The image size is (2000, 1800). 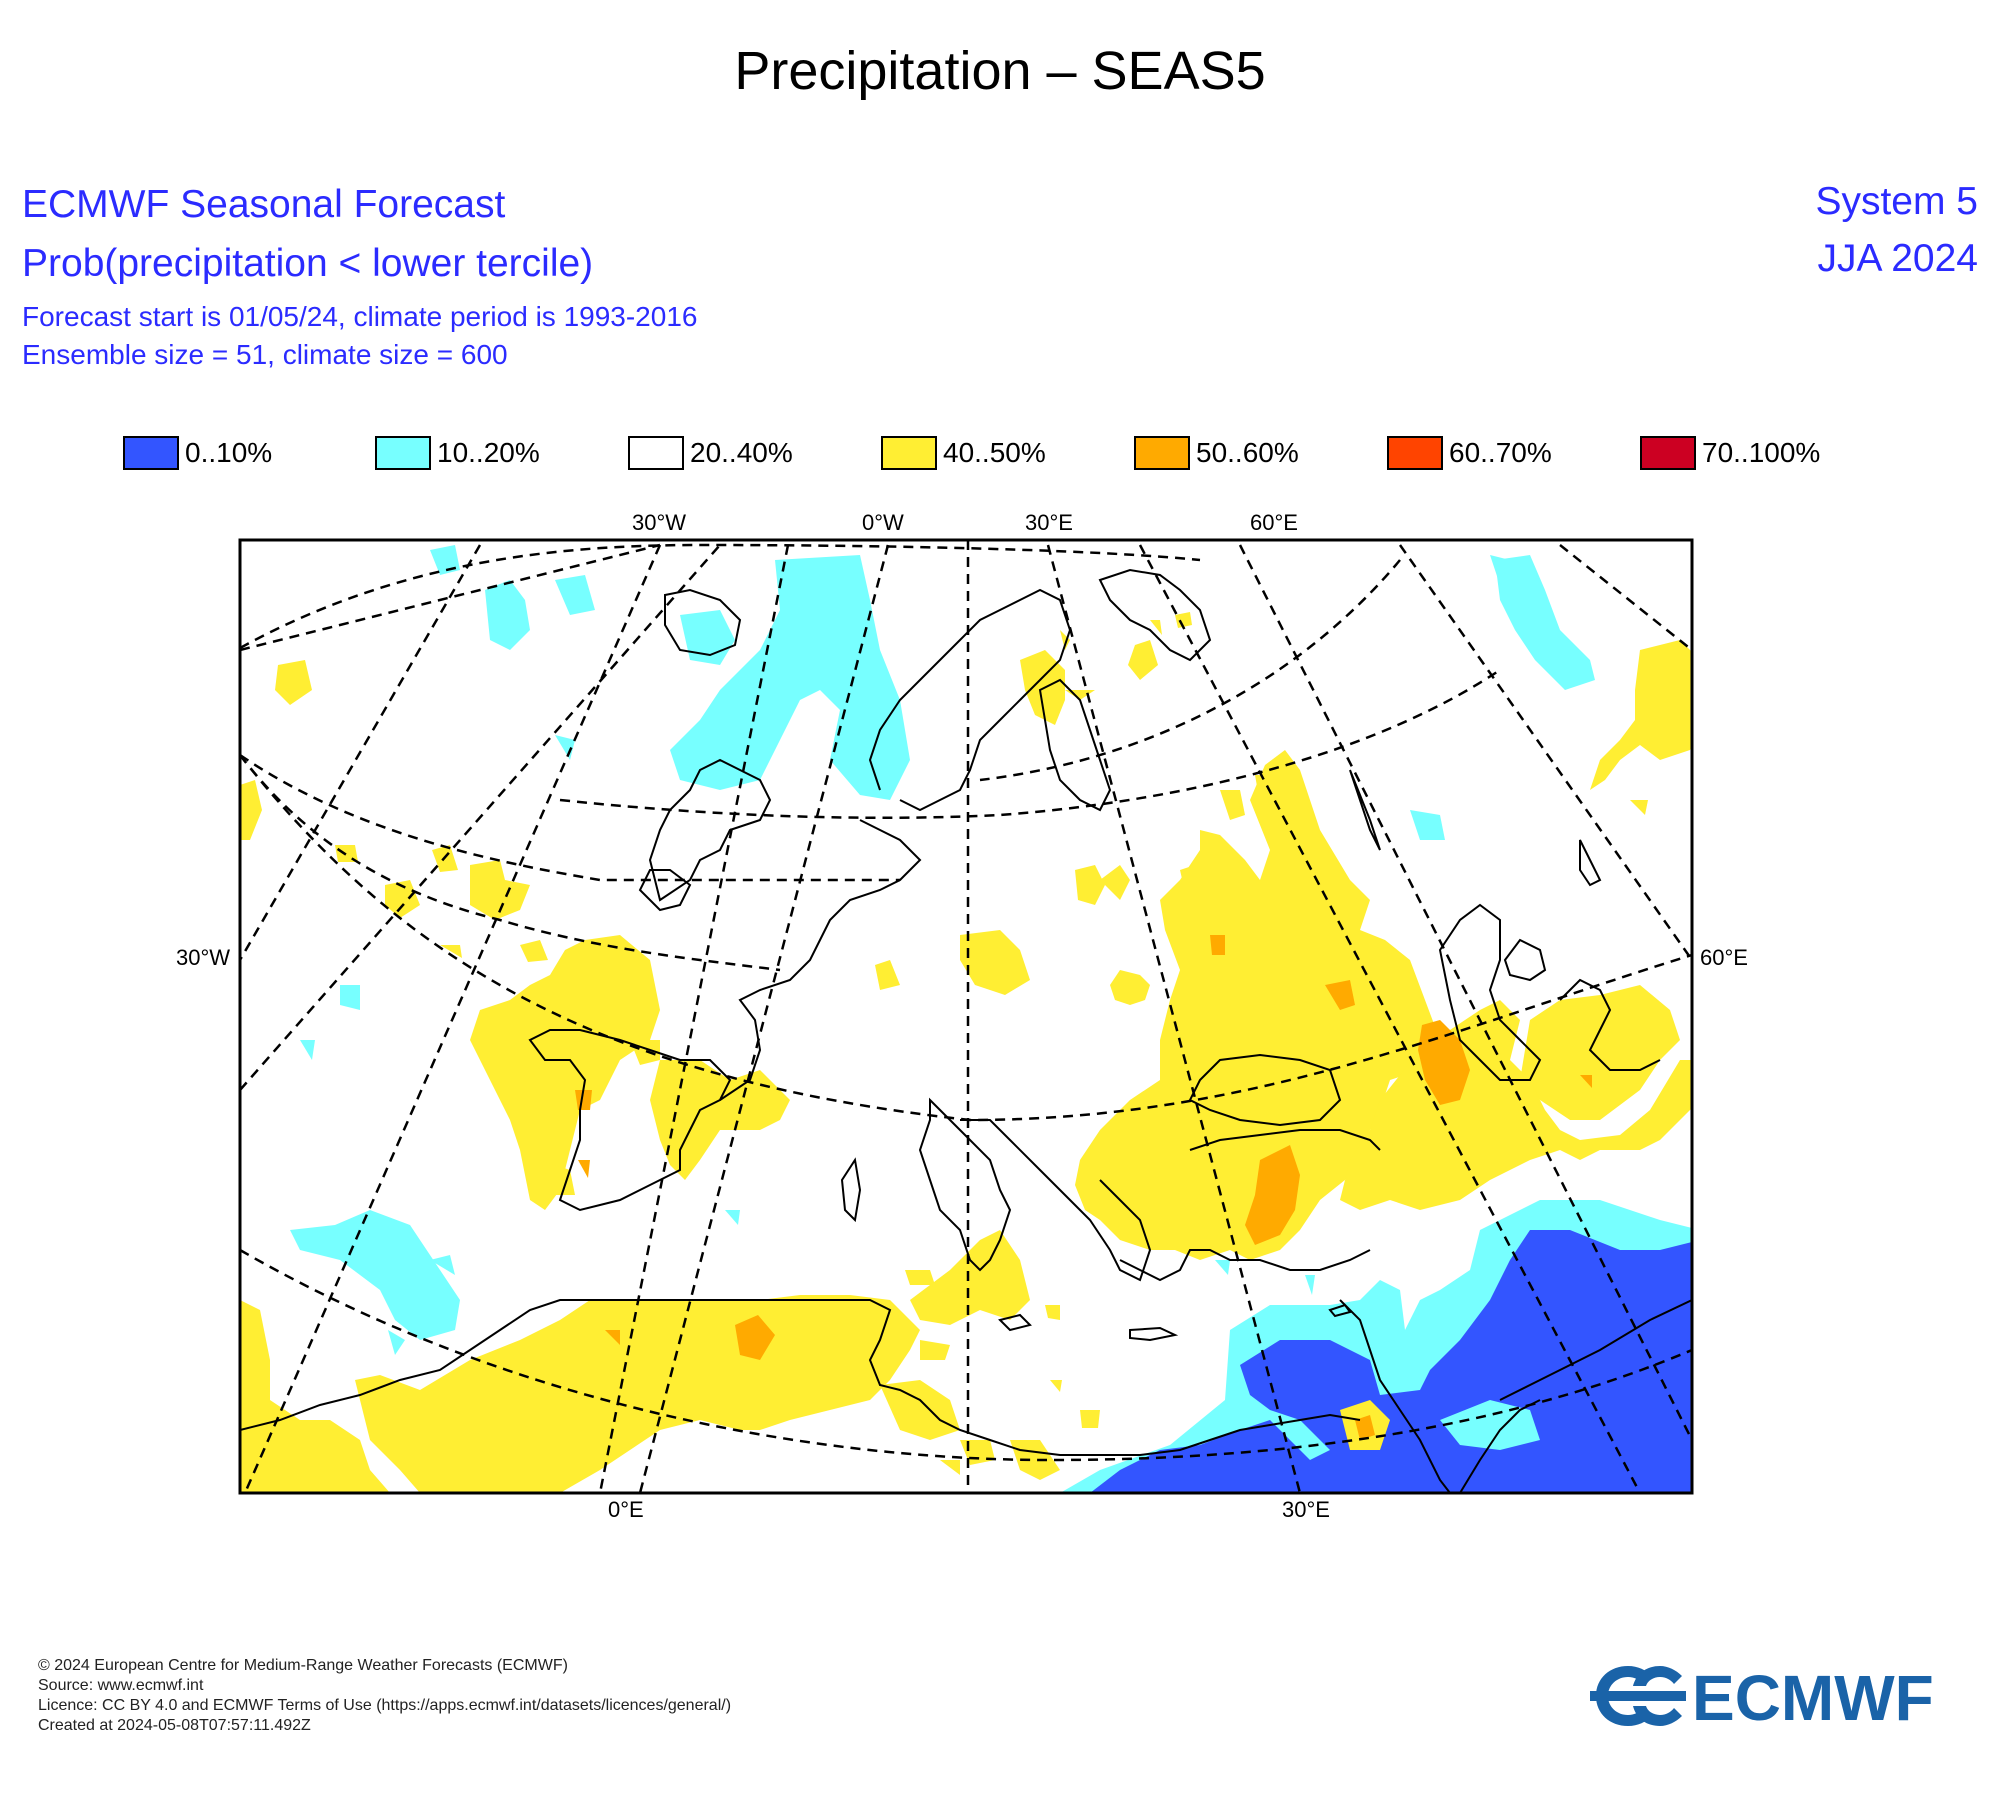 I want to click on scandinavia-coast, so click(x=970, y=700).